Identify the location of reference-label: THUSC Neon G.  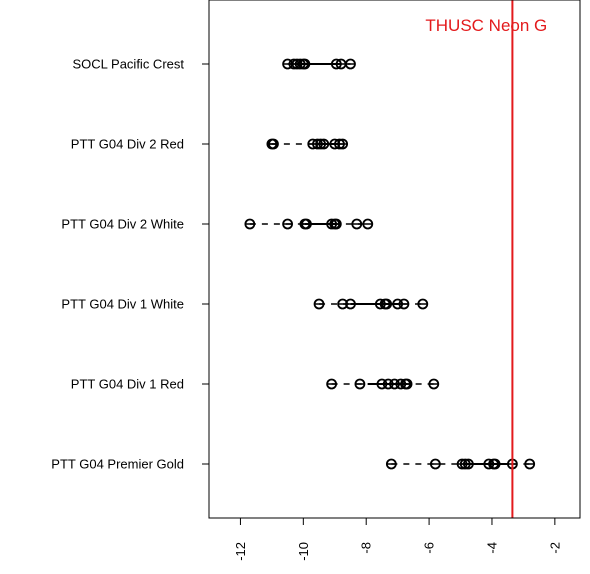
(486, 25).